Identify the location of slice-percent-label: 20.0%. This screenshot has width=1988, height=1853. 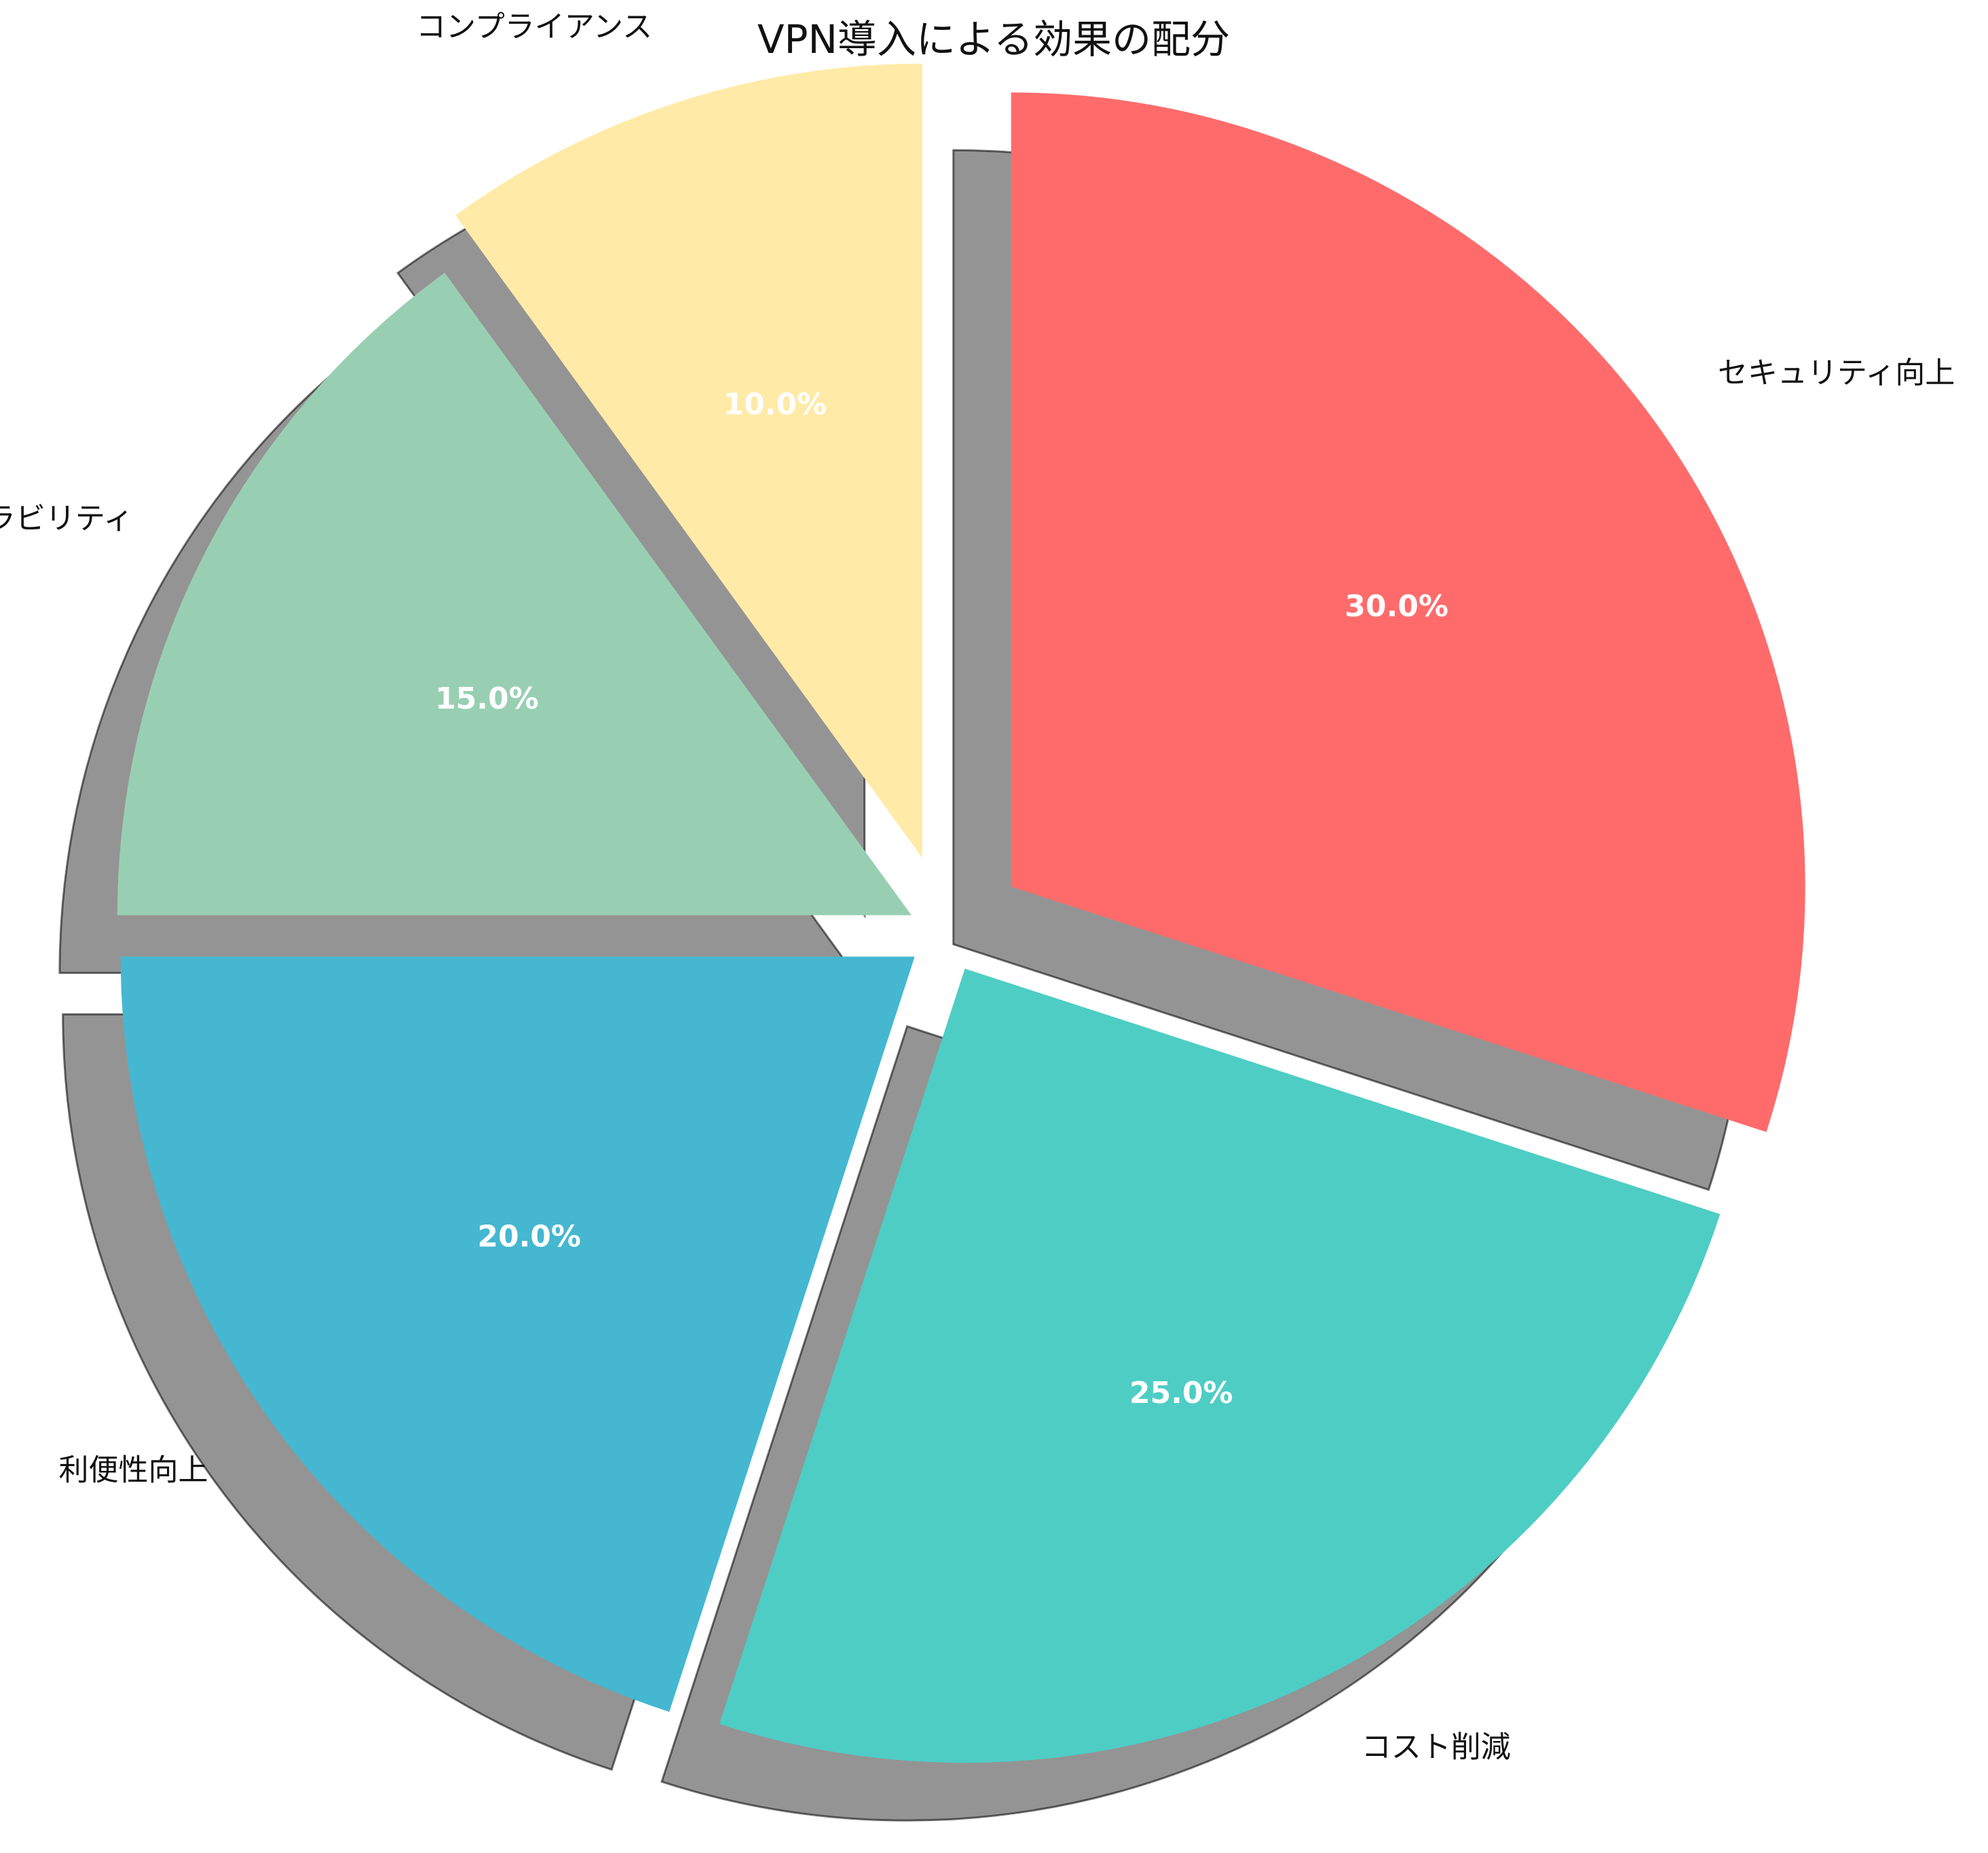
(529, 1237).